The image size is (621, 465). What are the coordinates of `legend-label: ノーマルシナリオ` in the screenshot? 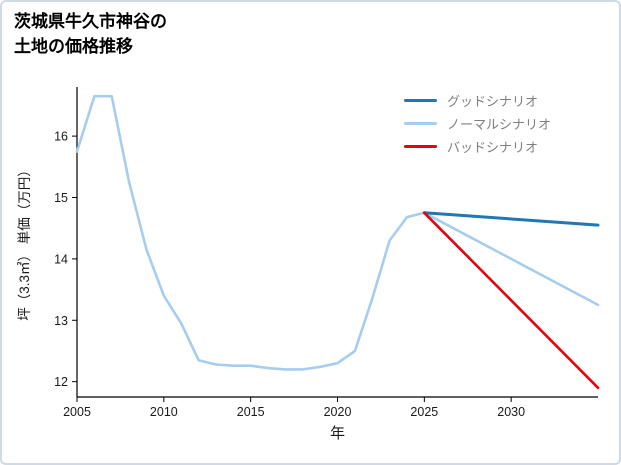 It's located at (499, 124).